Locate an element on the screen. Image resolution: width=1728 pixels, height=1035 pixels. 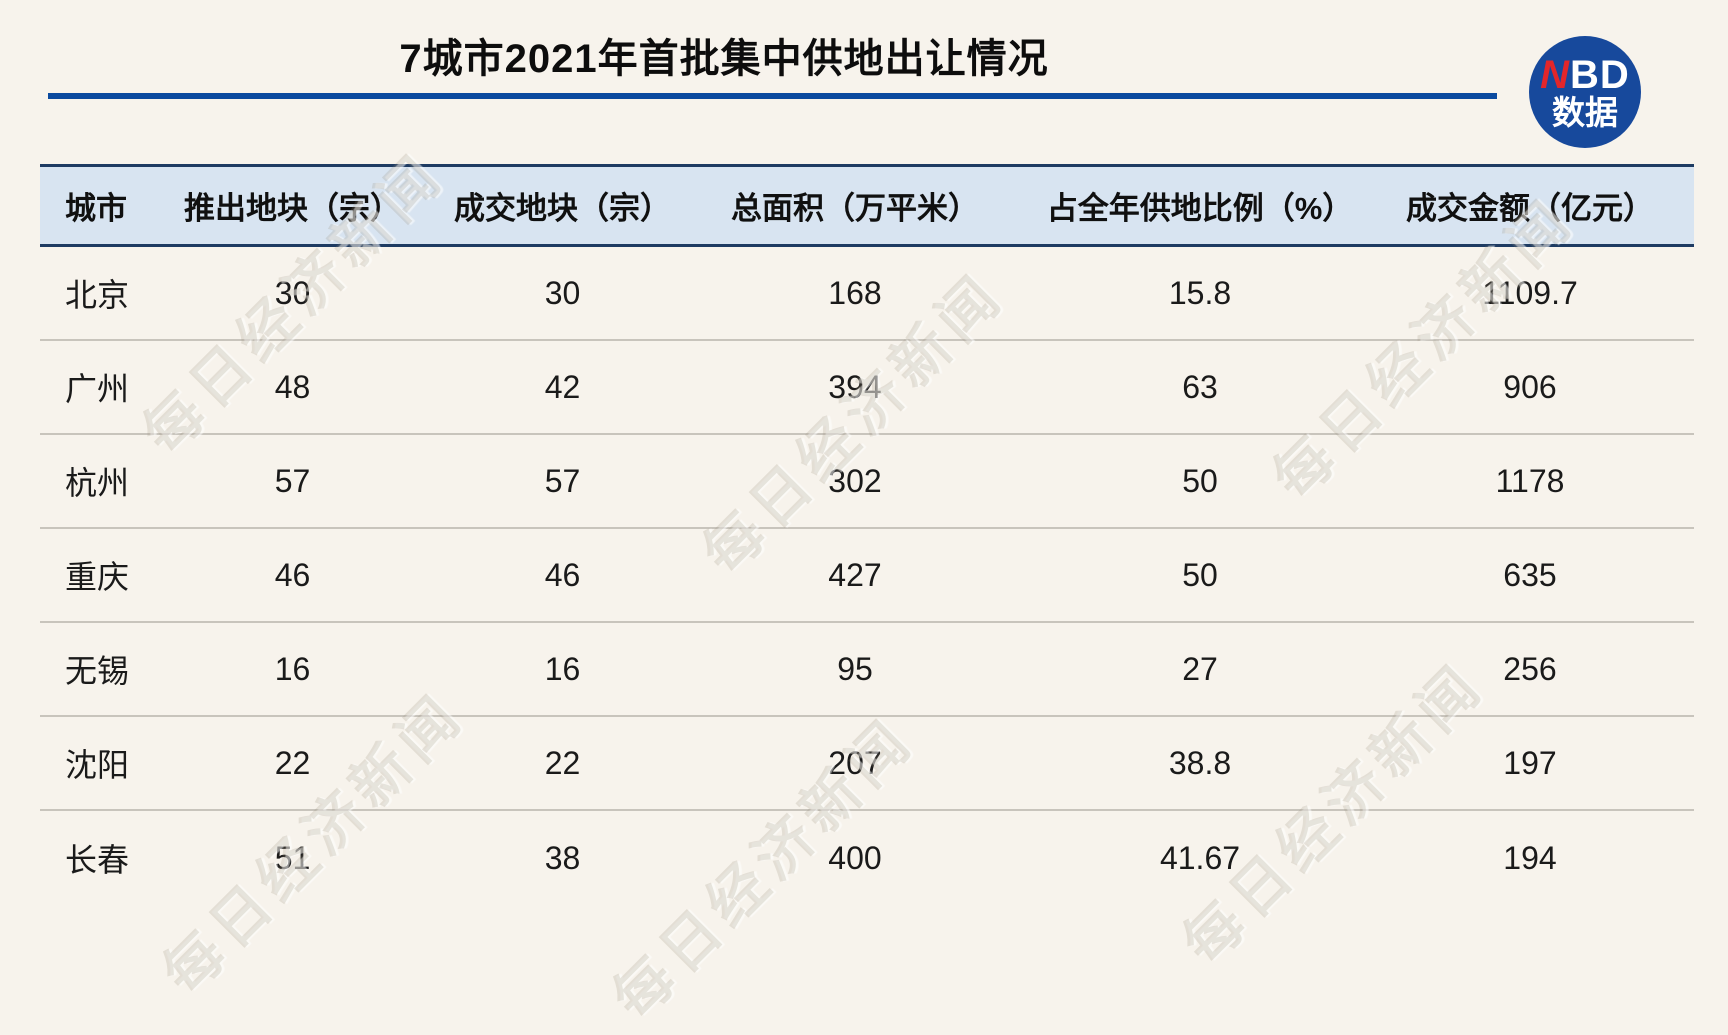
cell-ratio: 63 is located at coordinates (1200, 386).